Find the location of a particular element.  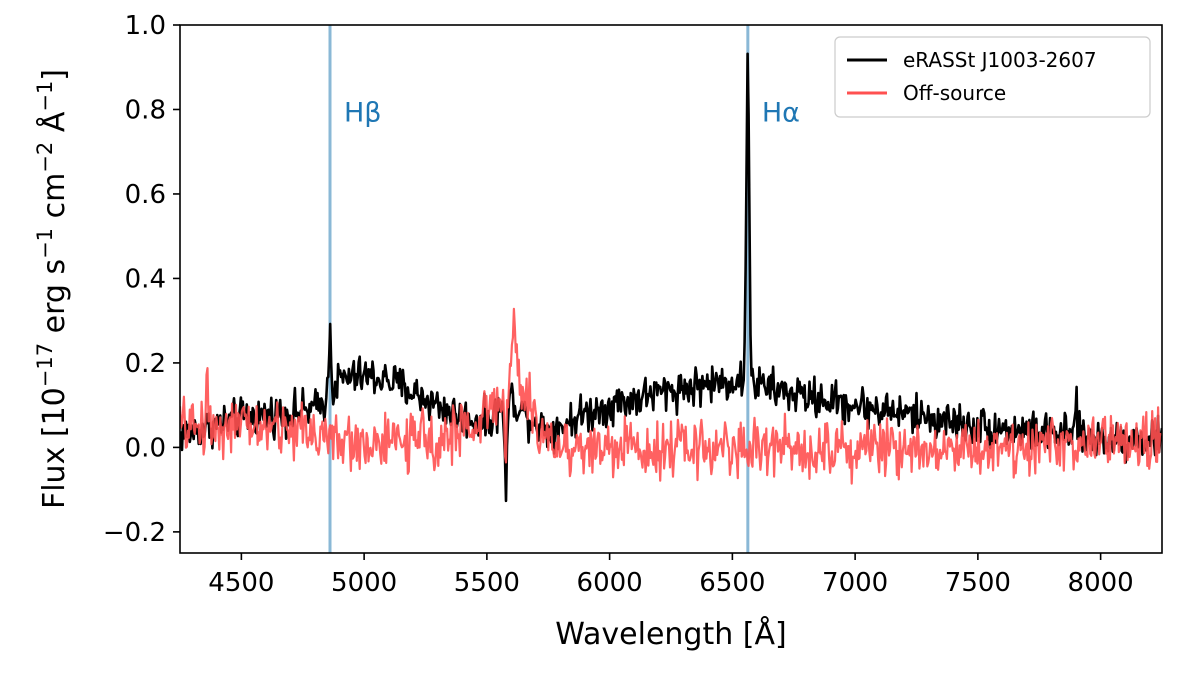

x-tick-label: 4500 is located at coordinates (241, 583).